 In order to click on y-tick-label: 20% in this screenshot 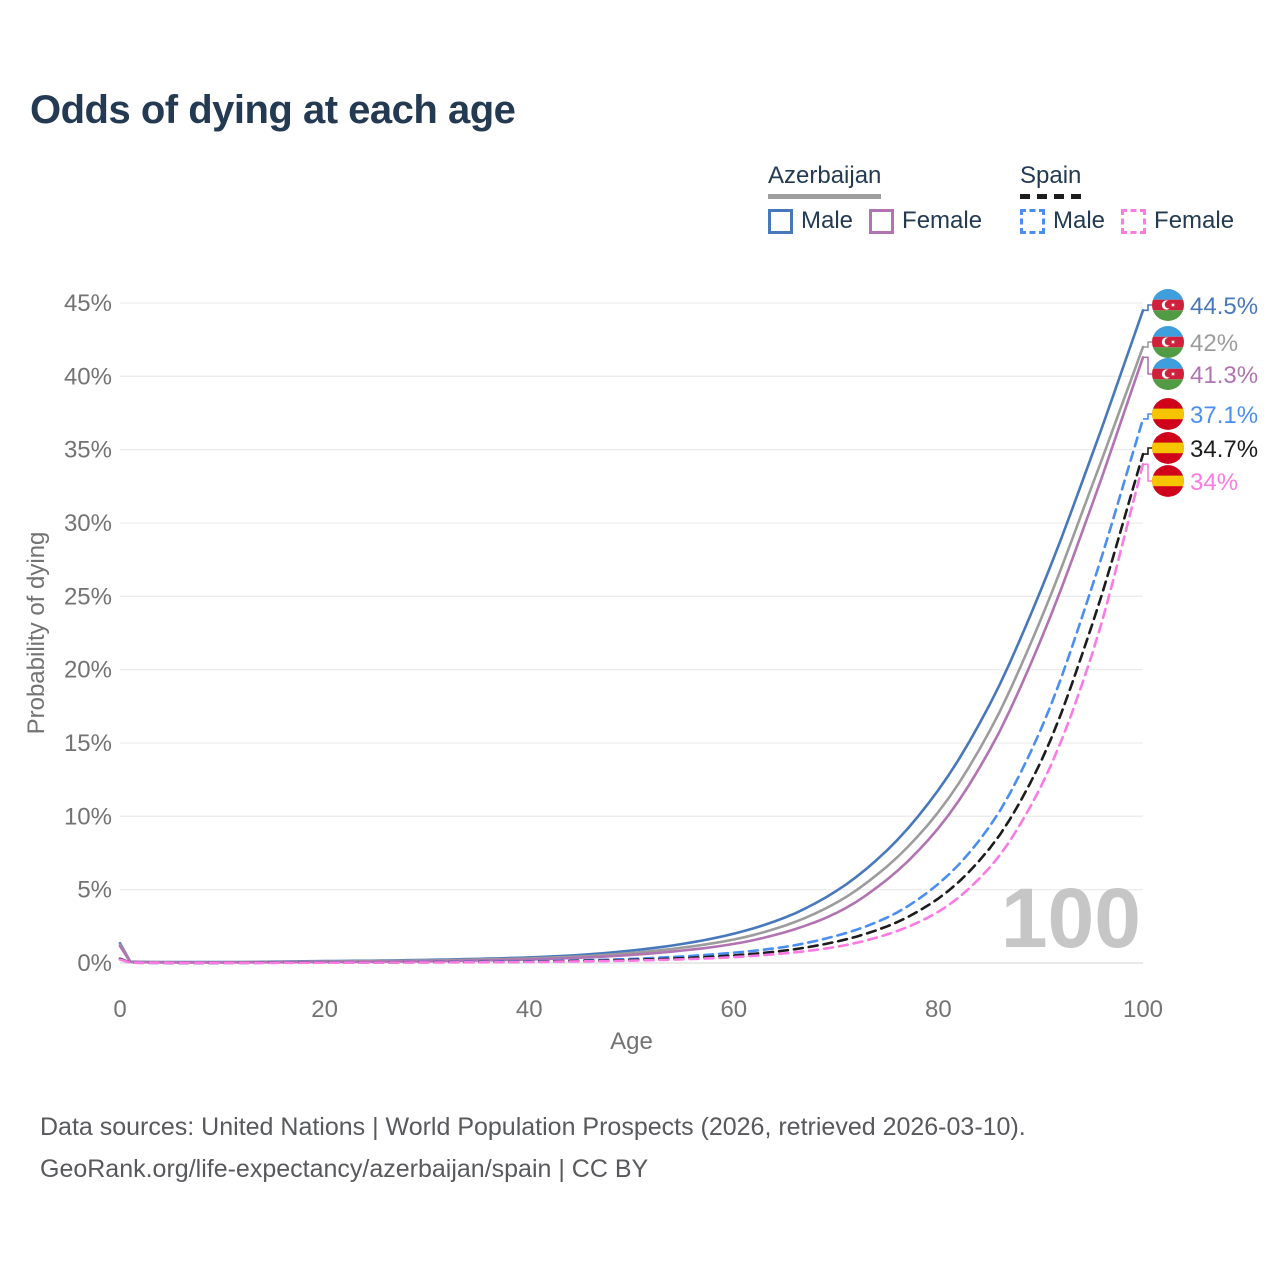, I will do `click(88, 670)`.